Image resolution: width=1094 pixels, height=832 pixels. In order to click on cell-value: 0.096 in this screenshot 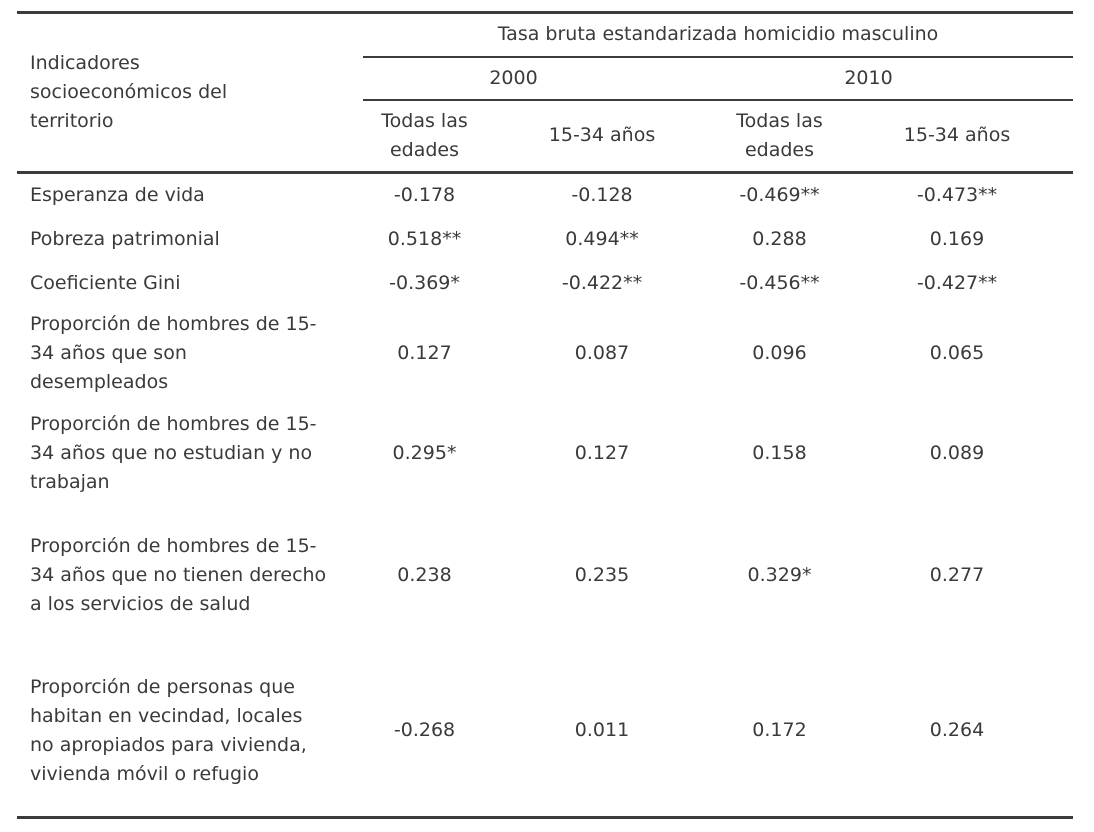, I will do `click(779, 352)`.